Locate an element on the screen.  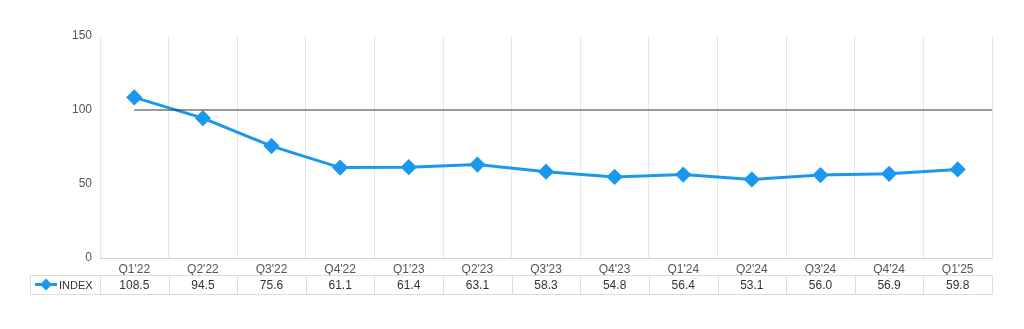
x-tick-label: Q2'24 is located at coordinates (752, 268).